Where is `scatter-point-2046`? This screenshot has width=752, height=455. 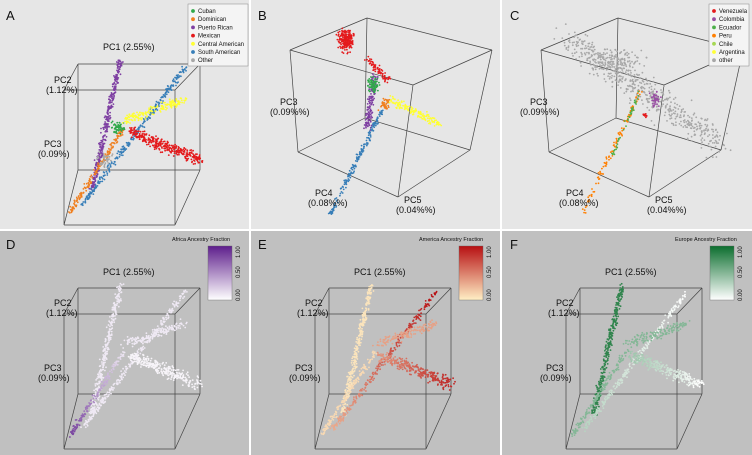
scatter-point-2046 is located at coordinates (399, 108).